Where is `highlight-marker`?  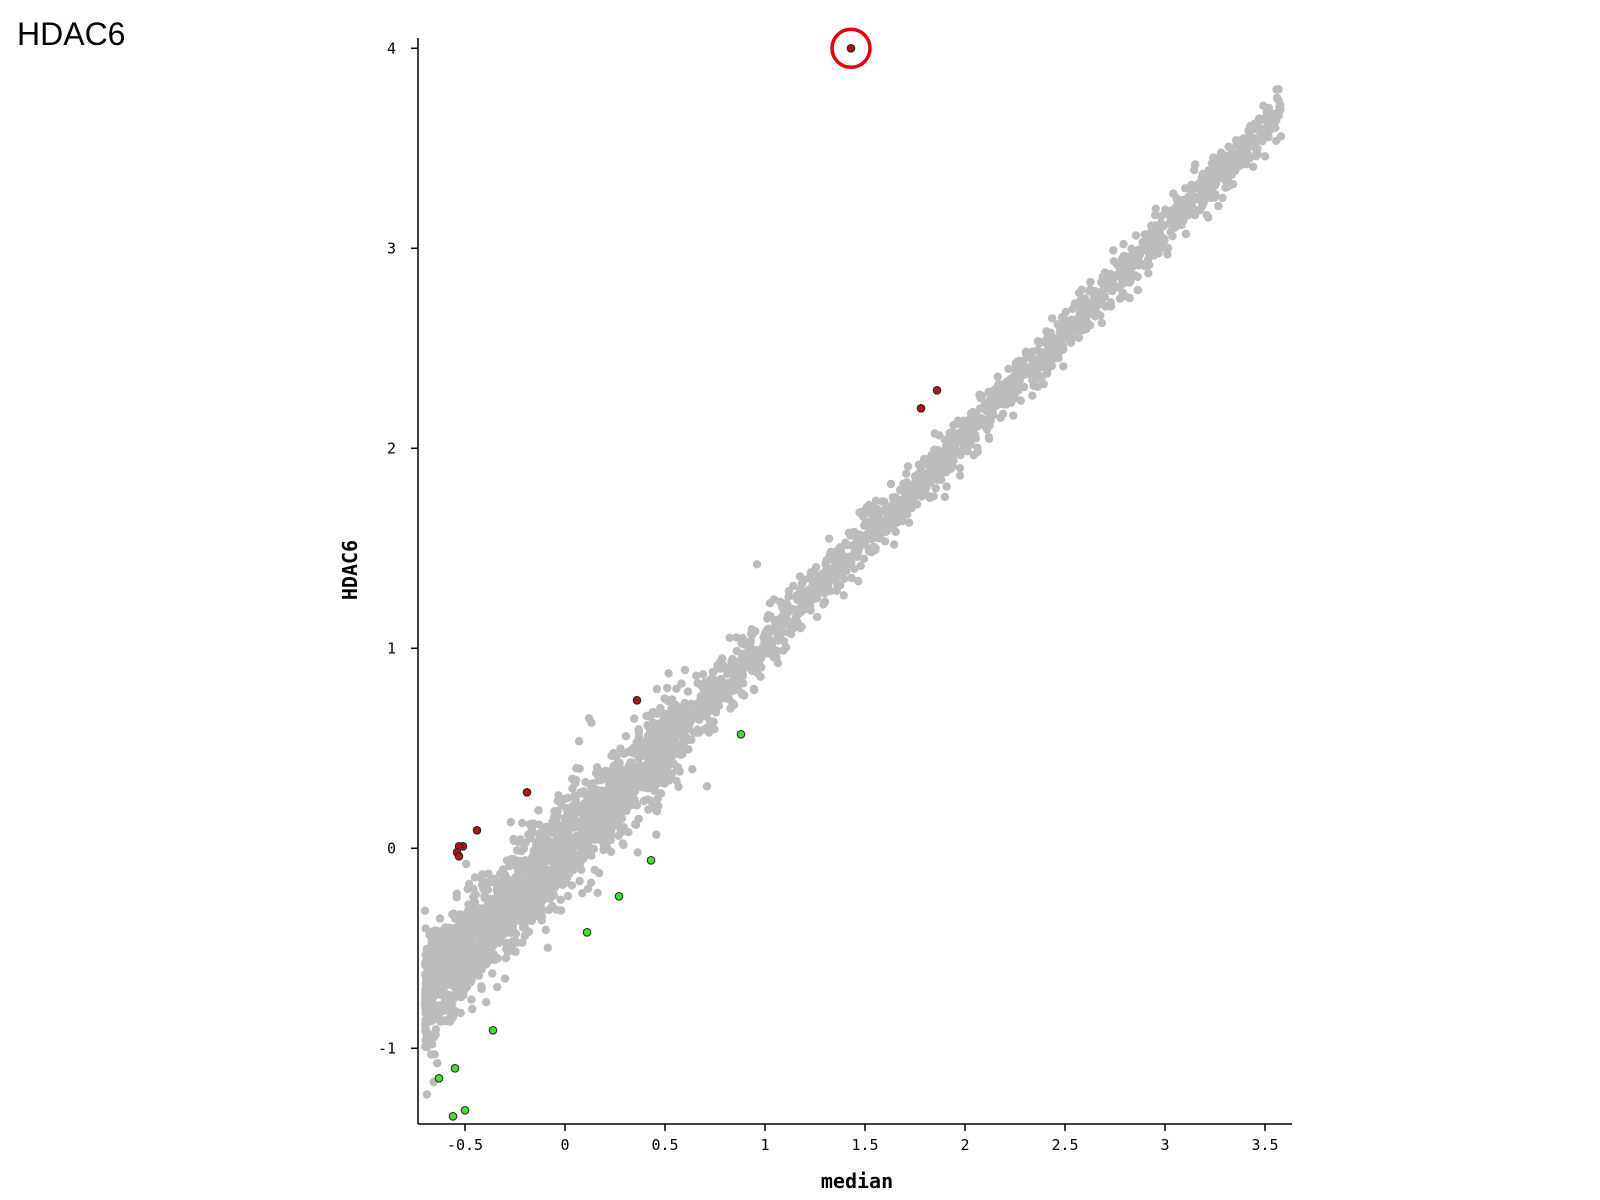 highlight-marker is located at coordinates (851, 48).